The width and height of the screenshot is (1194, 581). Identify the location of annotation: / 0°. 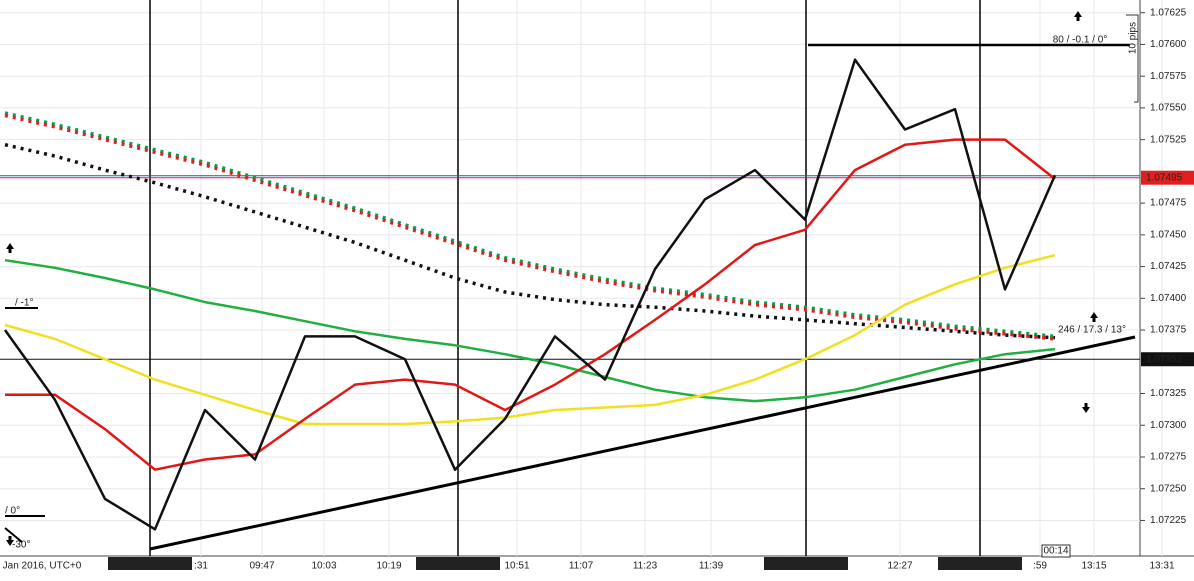
(12, 511).